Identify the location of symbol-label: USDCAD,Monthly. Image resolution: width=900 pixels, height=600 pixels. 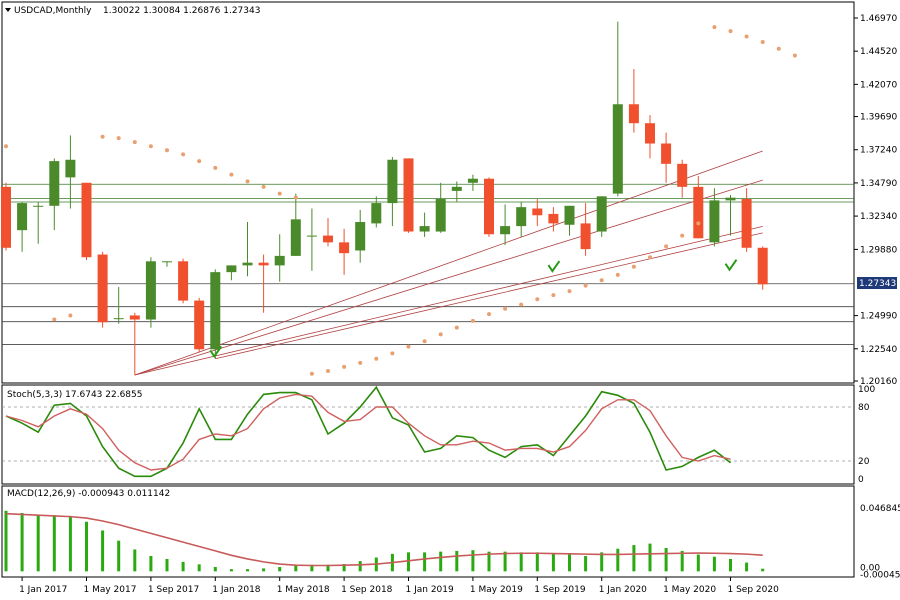
(53, 11).